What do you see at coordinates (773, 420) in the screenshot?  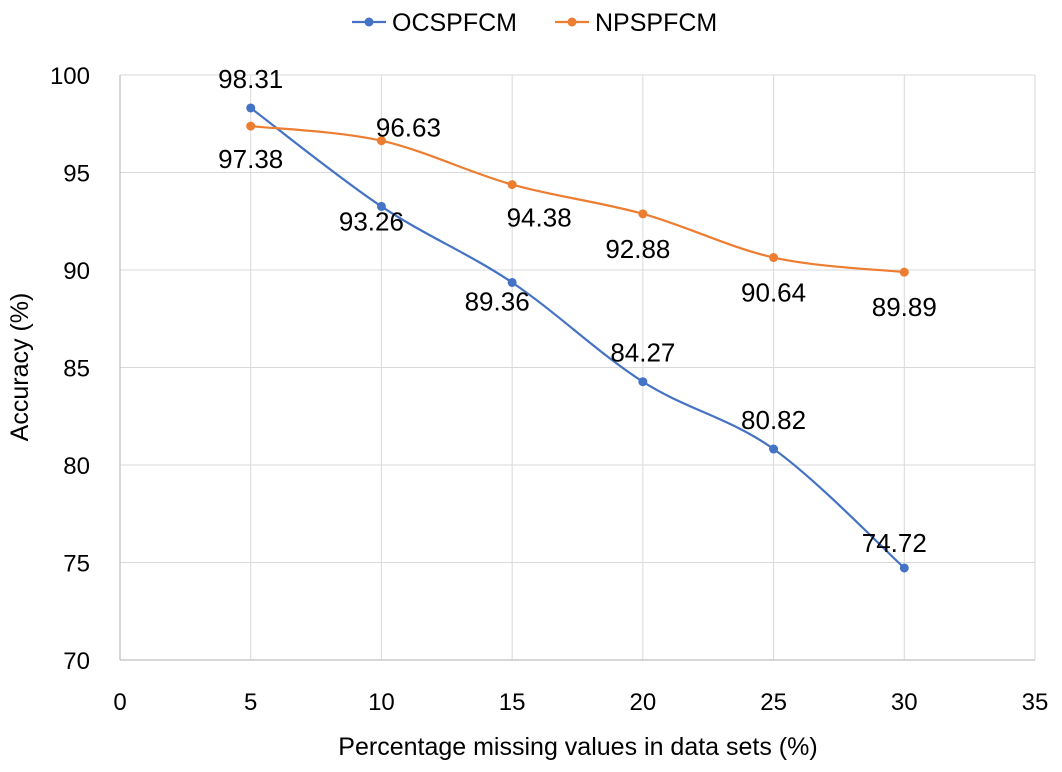 I see `data-label: 80.82` at bounding box center [773, 420].